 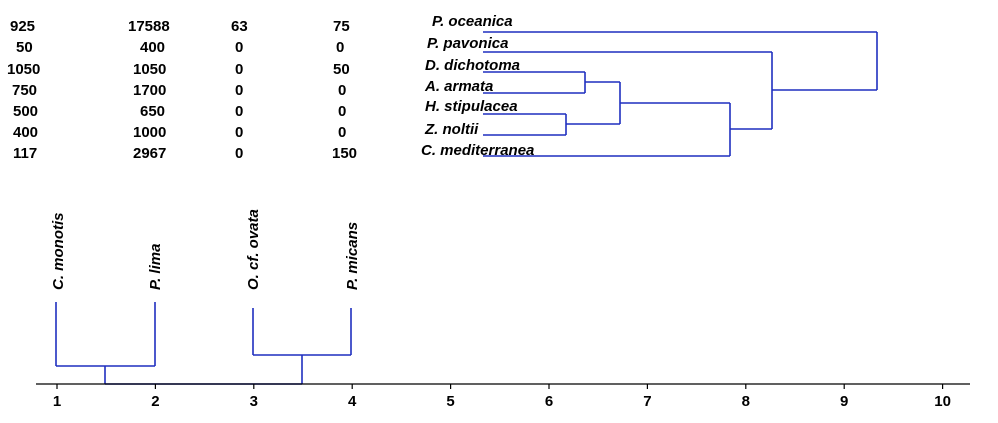 What do you see at coordinates (149, 90) in the screenshot?
I see `table-cell: 1700` at bounding box center [149, 90].